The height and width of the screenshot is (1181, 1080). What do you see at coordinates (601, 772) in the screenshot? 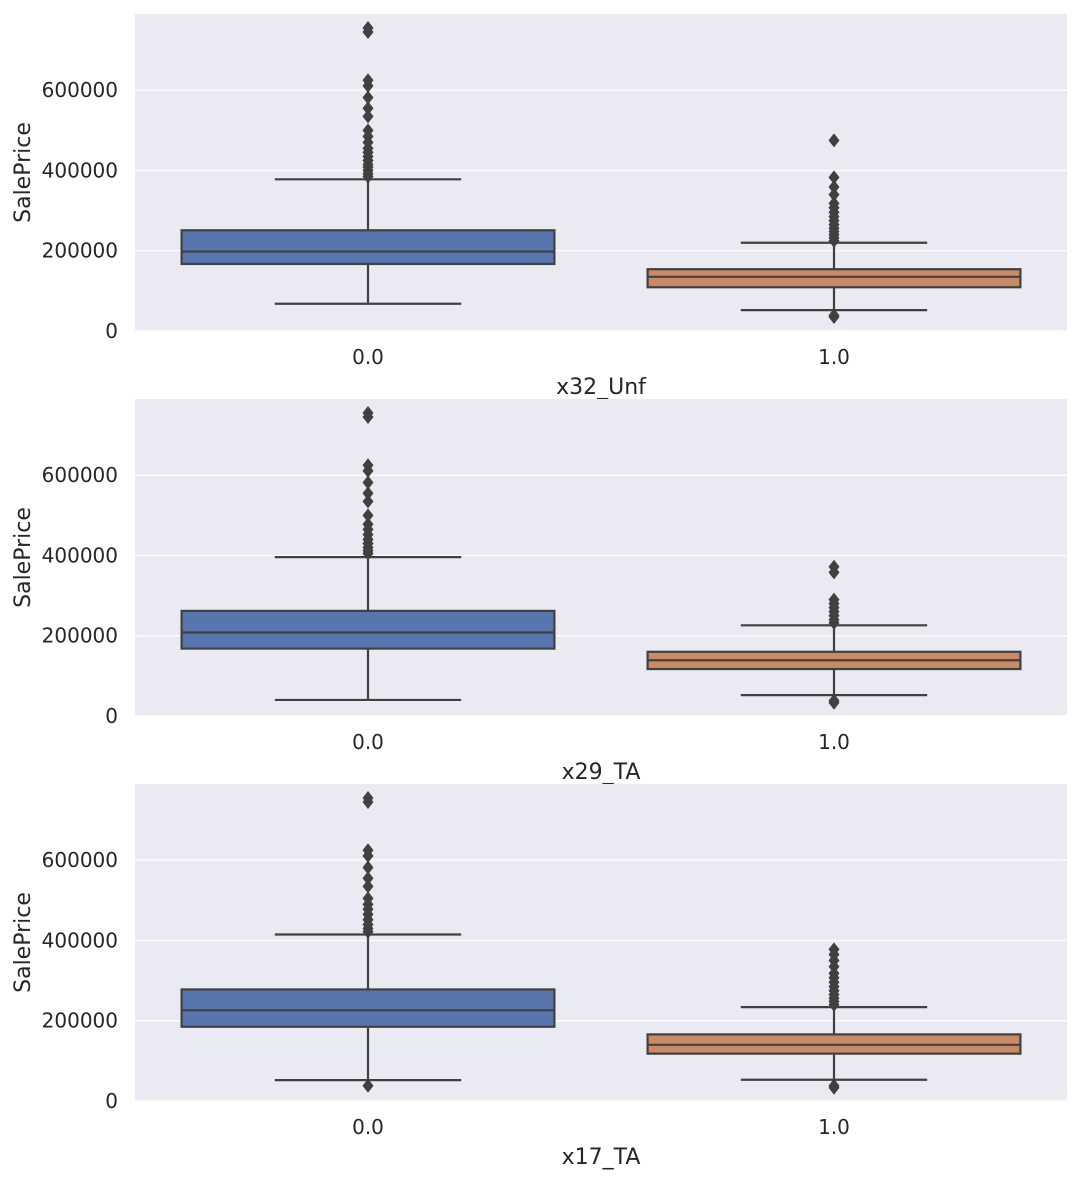
I see `x-axis-label: x29_TA` at bounding box center [601, 772].